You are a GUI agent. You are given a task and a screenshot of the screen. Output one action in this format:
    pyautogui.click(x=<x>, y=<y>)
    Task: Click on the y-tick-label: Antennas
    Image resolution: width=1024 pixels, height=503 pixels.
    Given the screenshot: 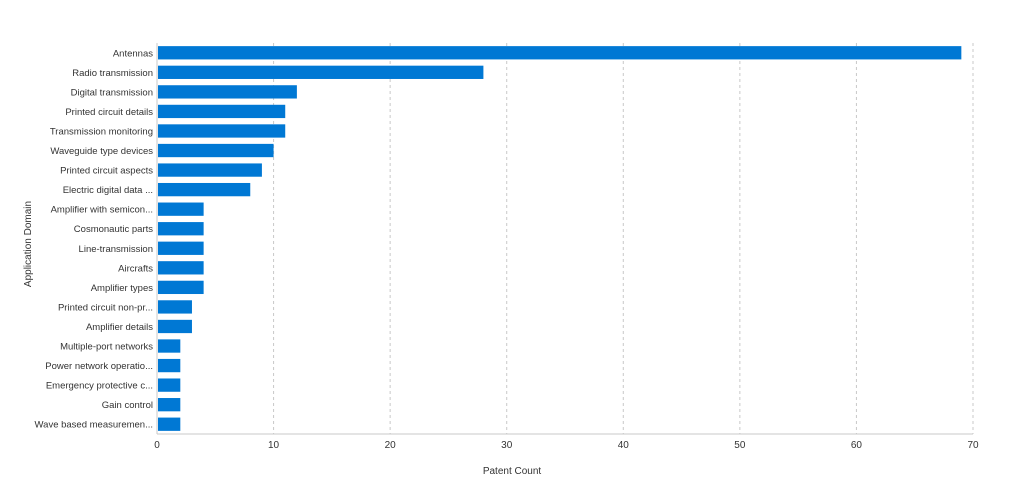 What is the action you would take?
    pyautogui.click(x=133, y=53)
    